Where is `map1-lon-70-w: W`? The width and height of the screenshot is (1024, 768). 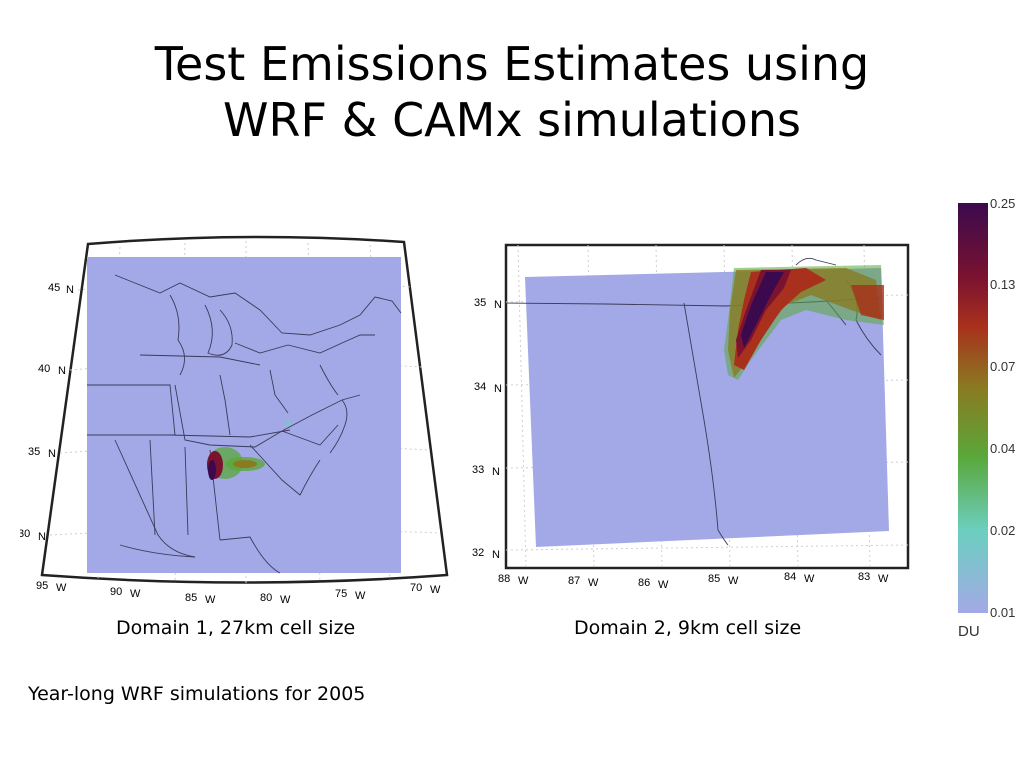
map1-lon-70-w: W is located at coordinates (435, 590).